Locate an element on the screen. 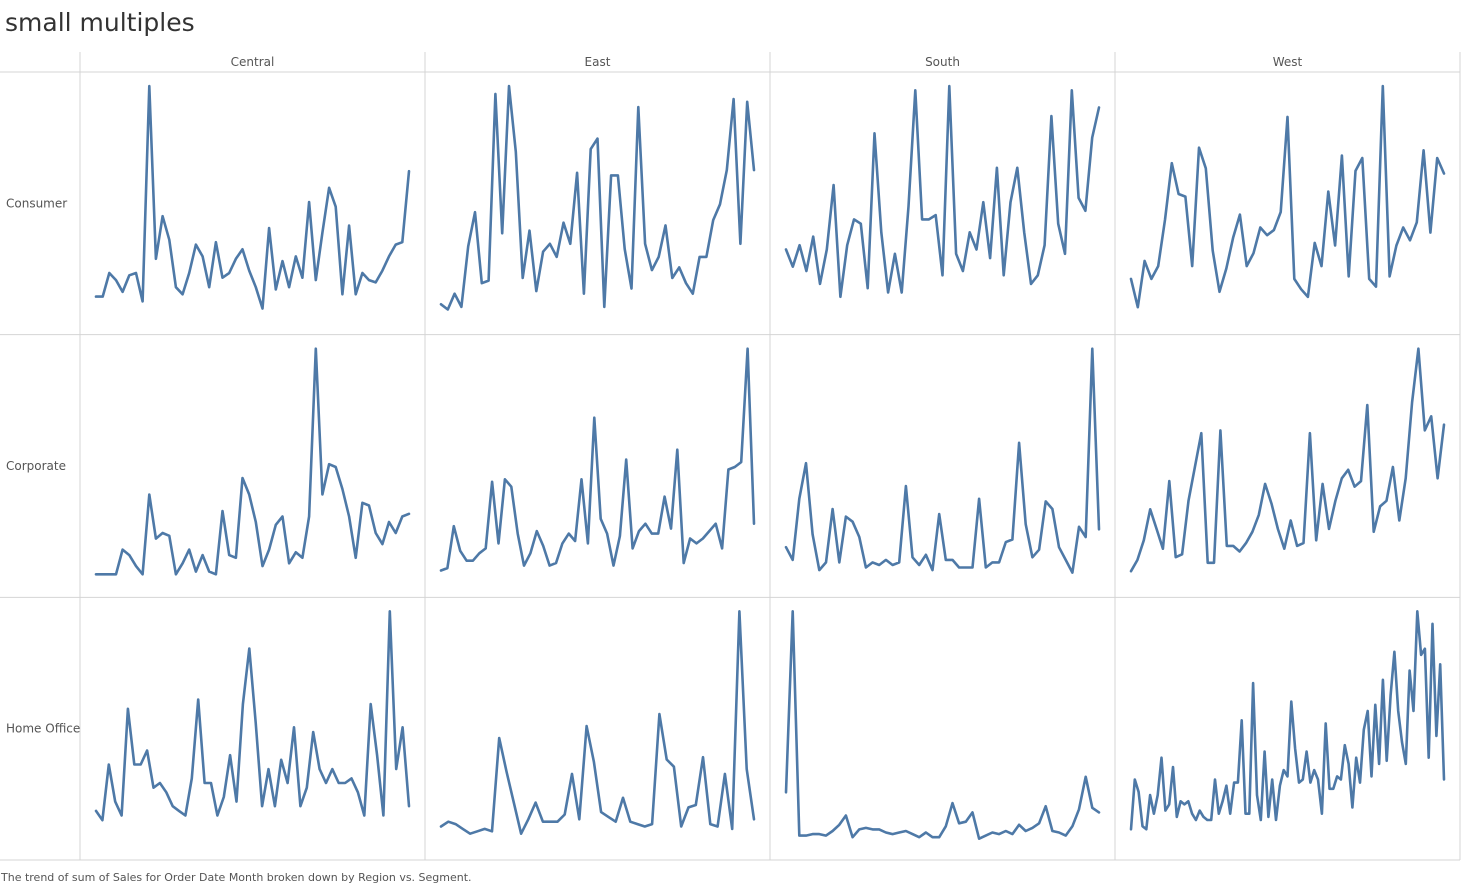  series-line-east-consumer is located at coordinates (597, 197).